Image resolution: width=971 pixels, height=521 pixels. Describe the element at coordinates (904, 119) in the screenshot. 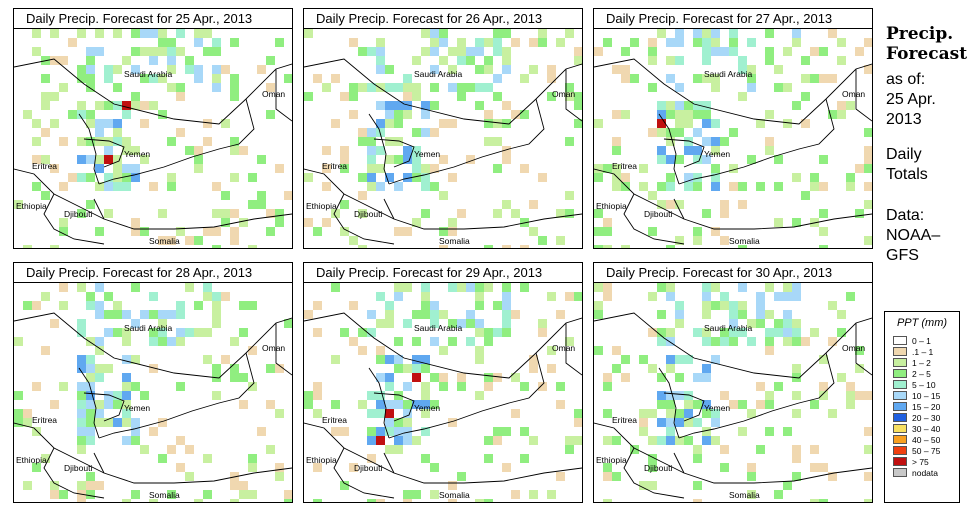

I see `asof-date-line2: 2013` at that location.